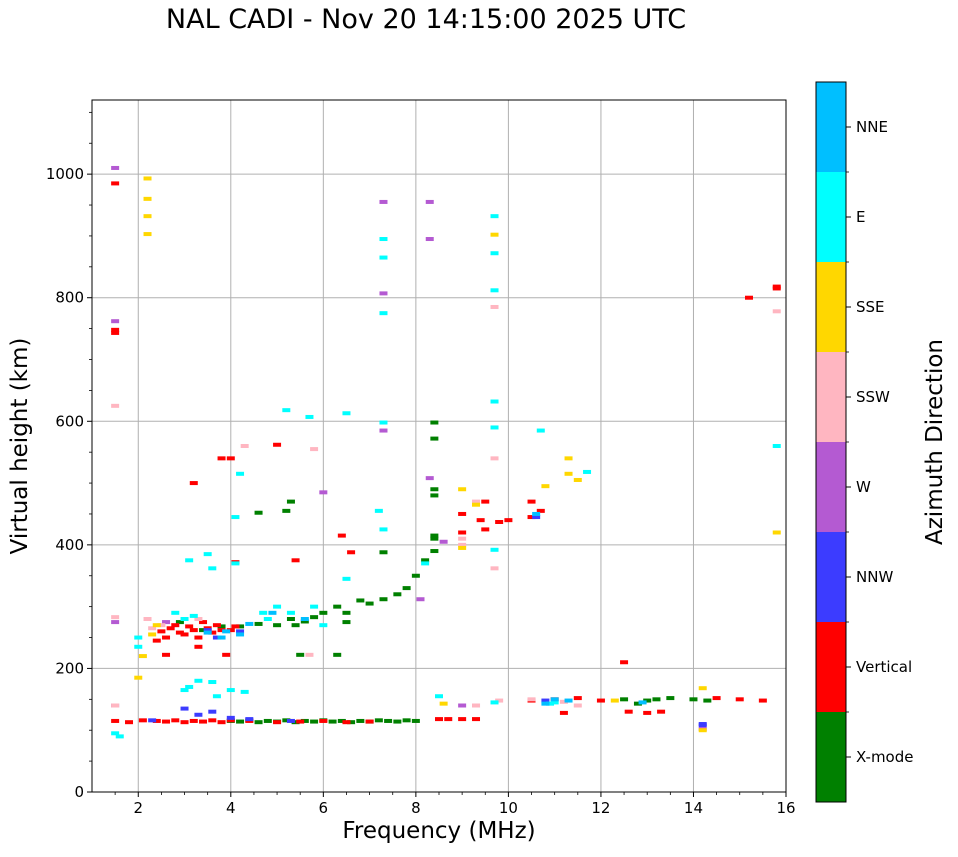 This screenshot has height=857, width=958. I want to click on x-tick-label: 2, so click(138, 808).